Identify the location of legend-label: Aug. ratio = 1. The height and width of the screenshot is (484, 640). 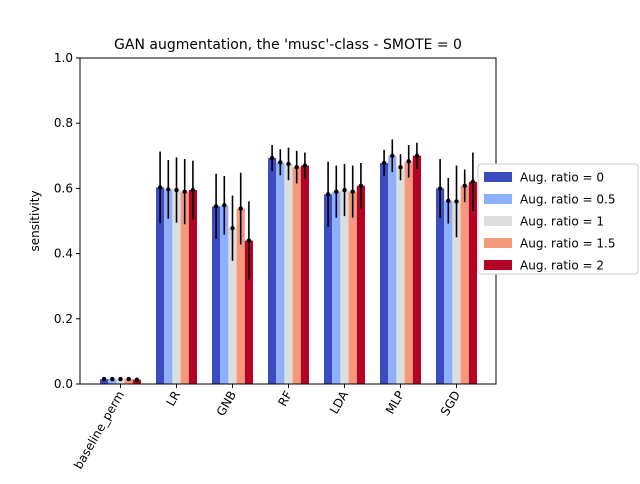
(562, 222).